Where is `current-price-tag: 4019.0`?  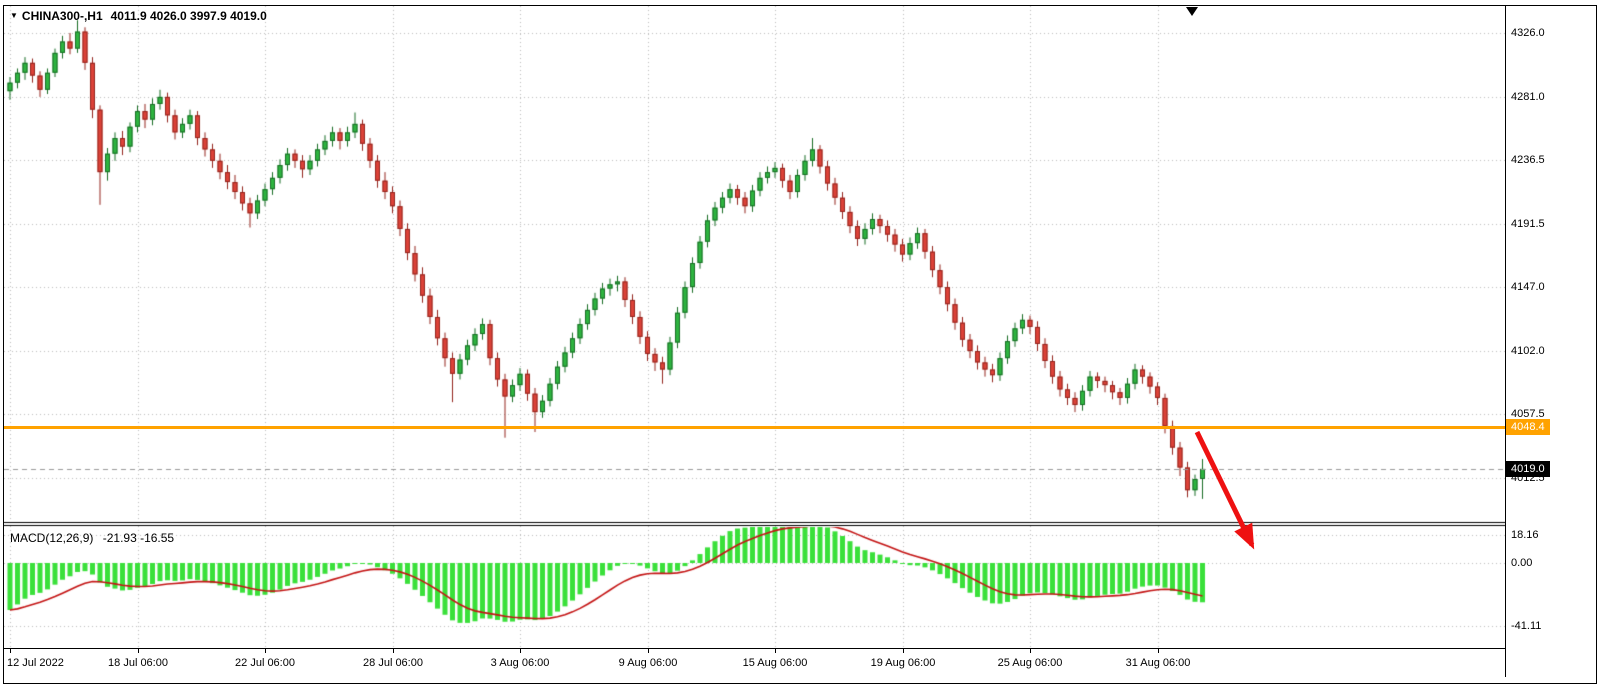
current-price-tag: 4019.0 is located at coordinates (1528, 468).